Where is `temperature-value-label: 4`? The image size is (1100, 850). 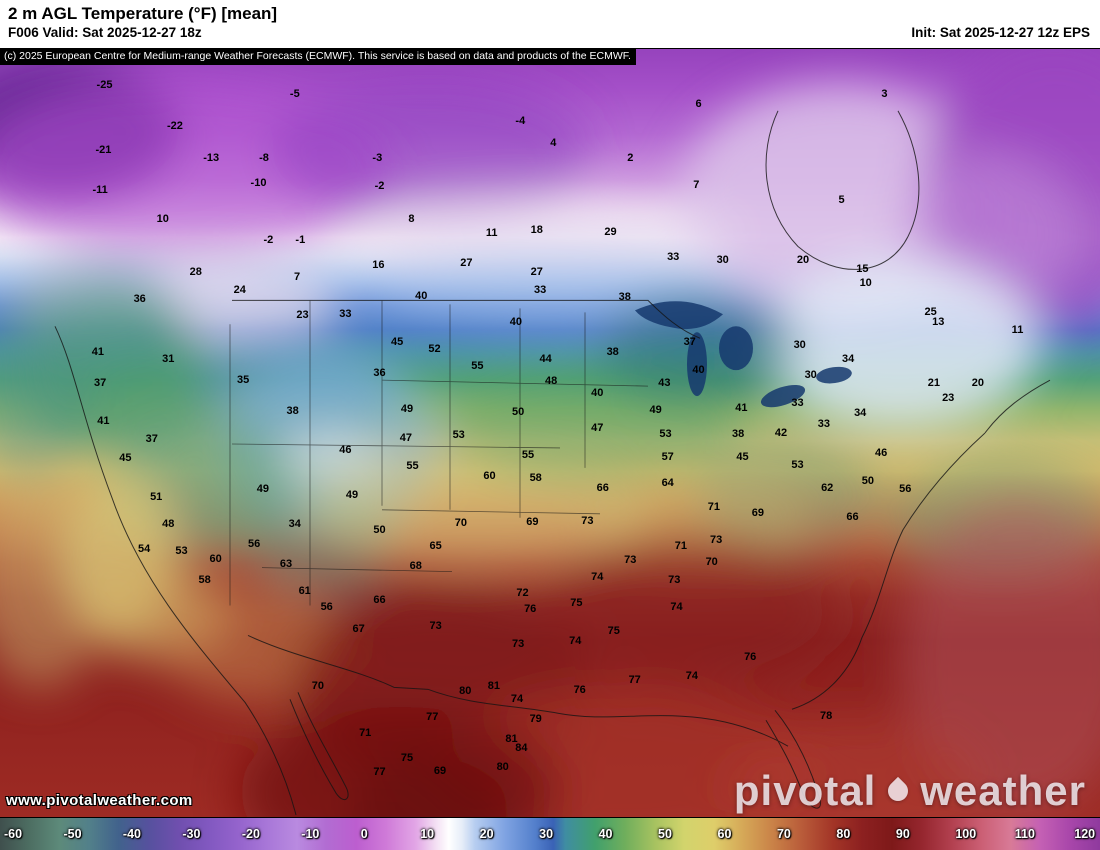 temperature-value-label: 4 is located at coordinates (553, 142).